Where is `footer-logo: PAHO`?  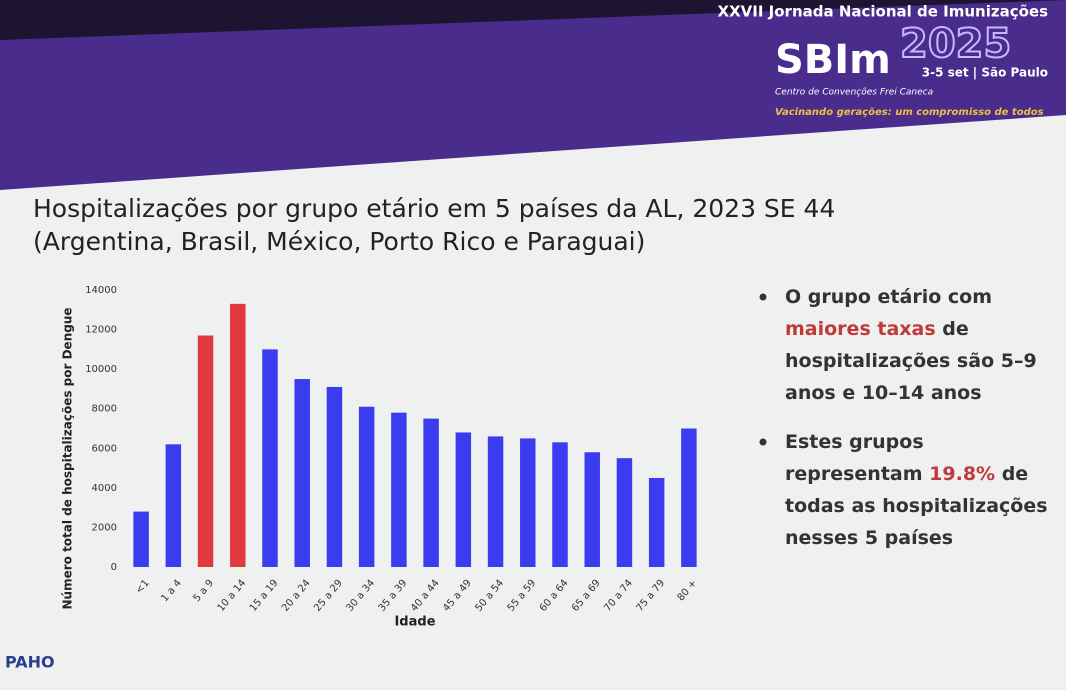 footer-logo: PAHO is located at coordinates (30, 662).